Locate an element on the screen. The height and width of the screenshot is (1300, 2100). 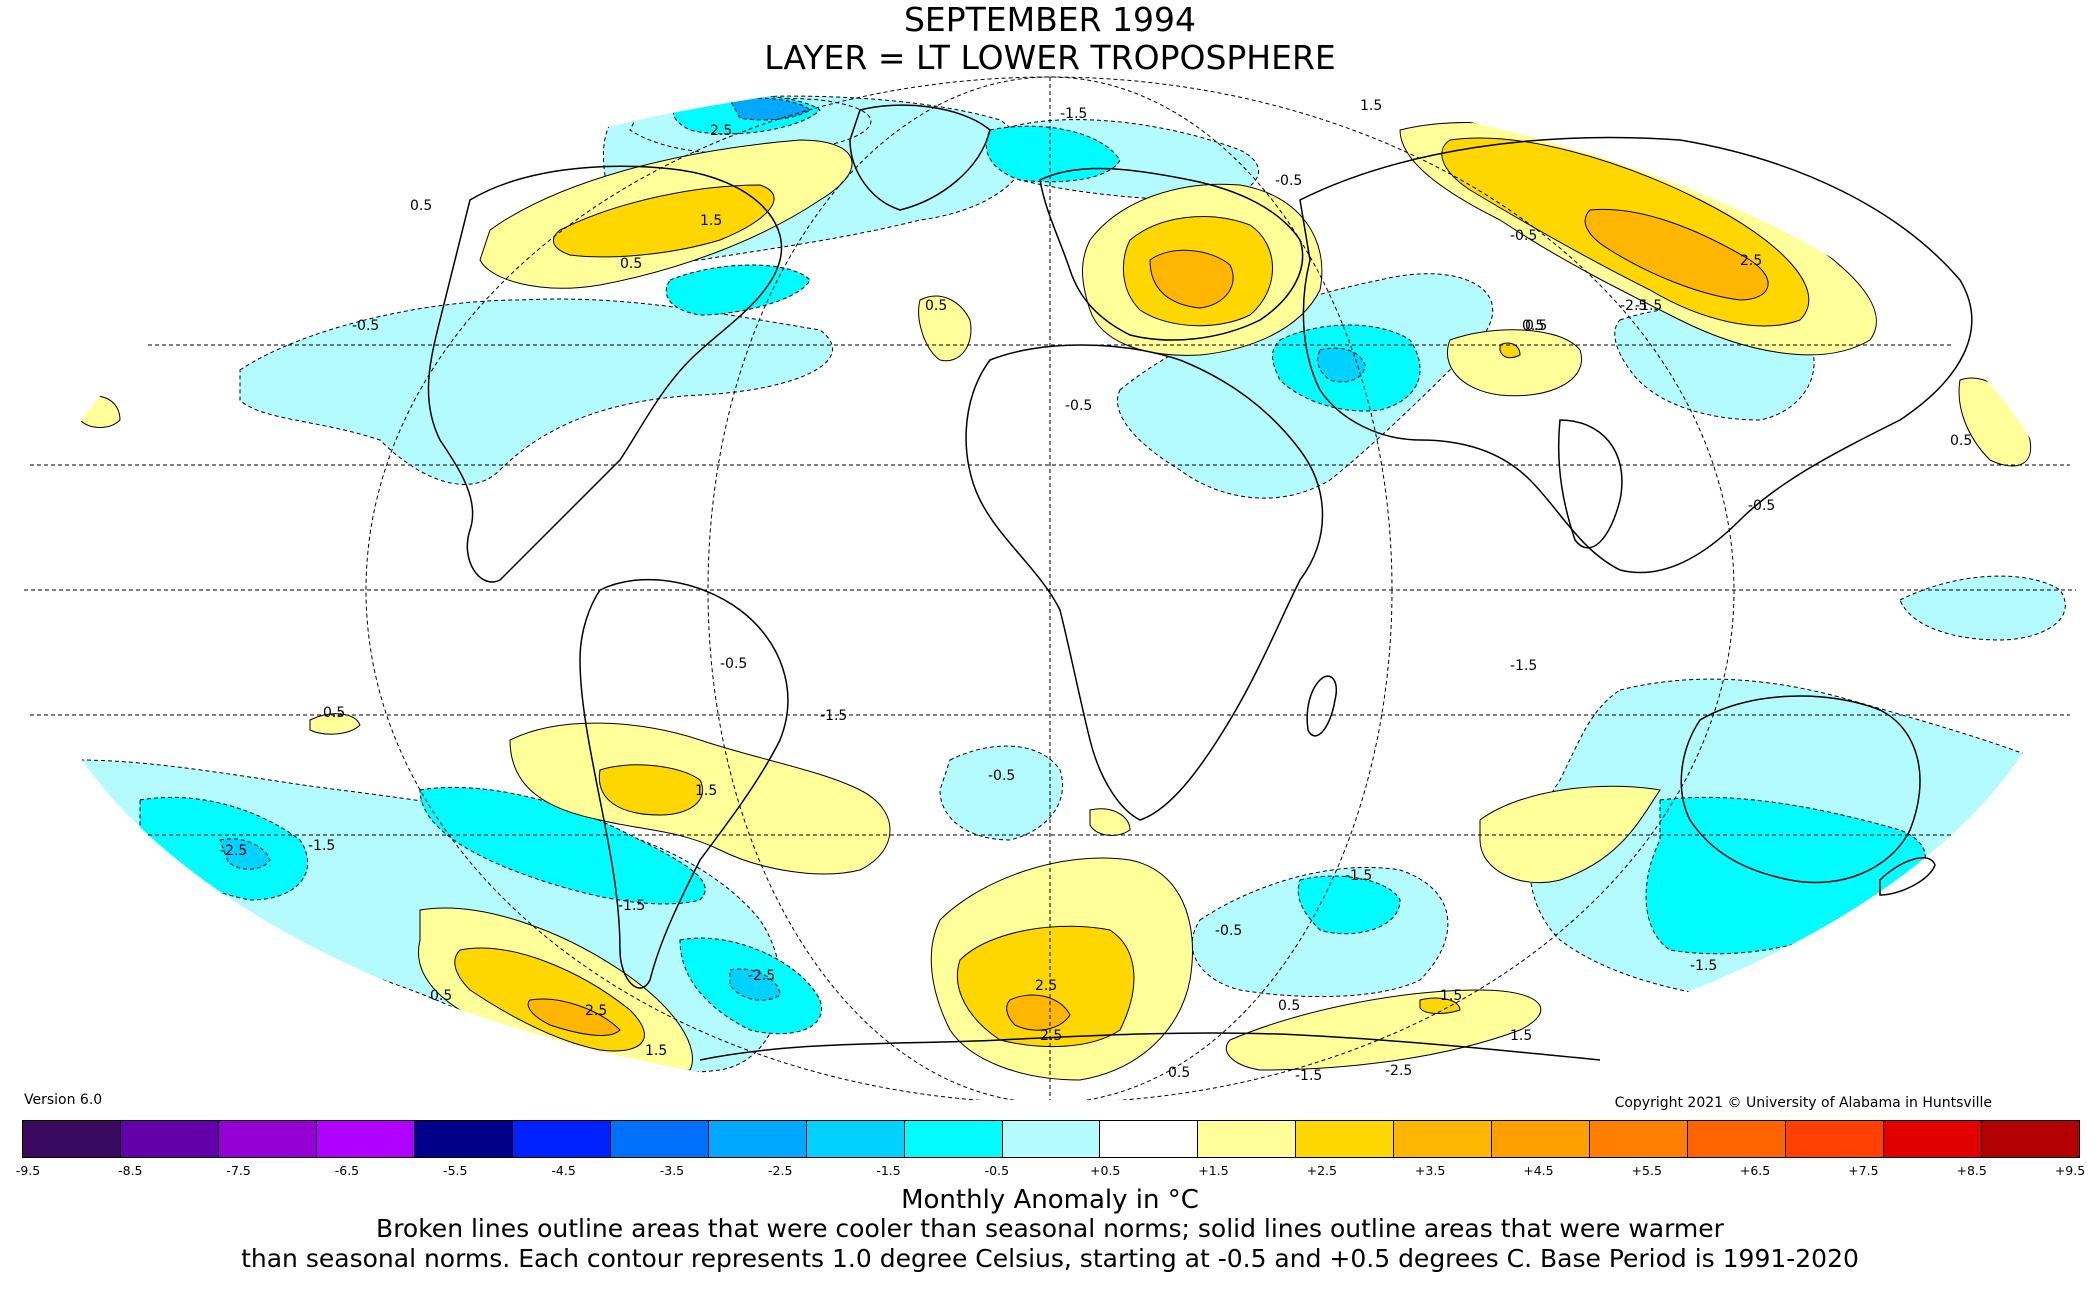
warm2-antarctic-atlantic is located at coordinates (1045, 986).